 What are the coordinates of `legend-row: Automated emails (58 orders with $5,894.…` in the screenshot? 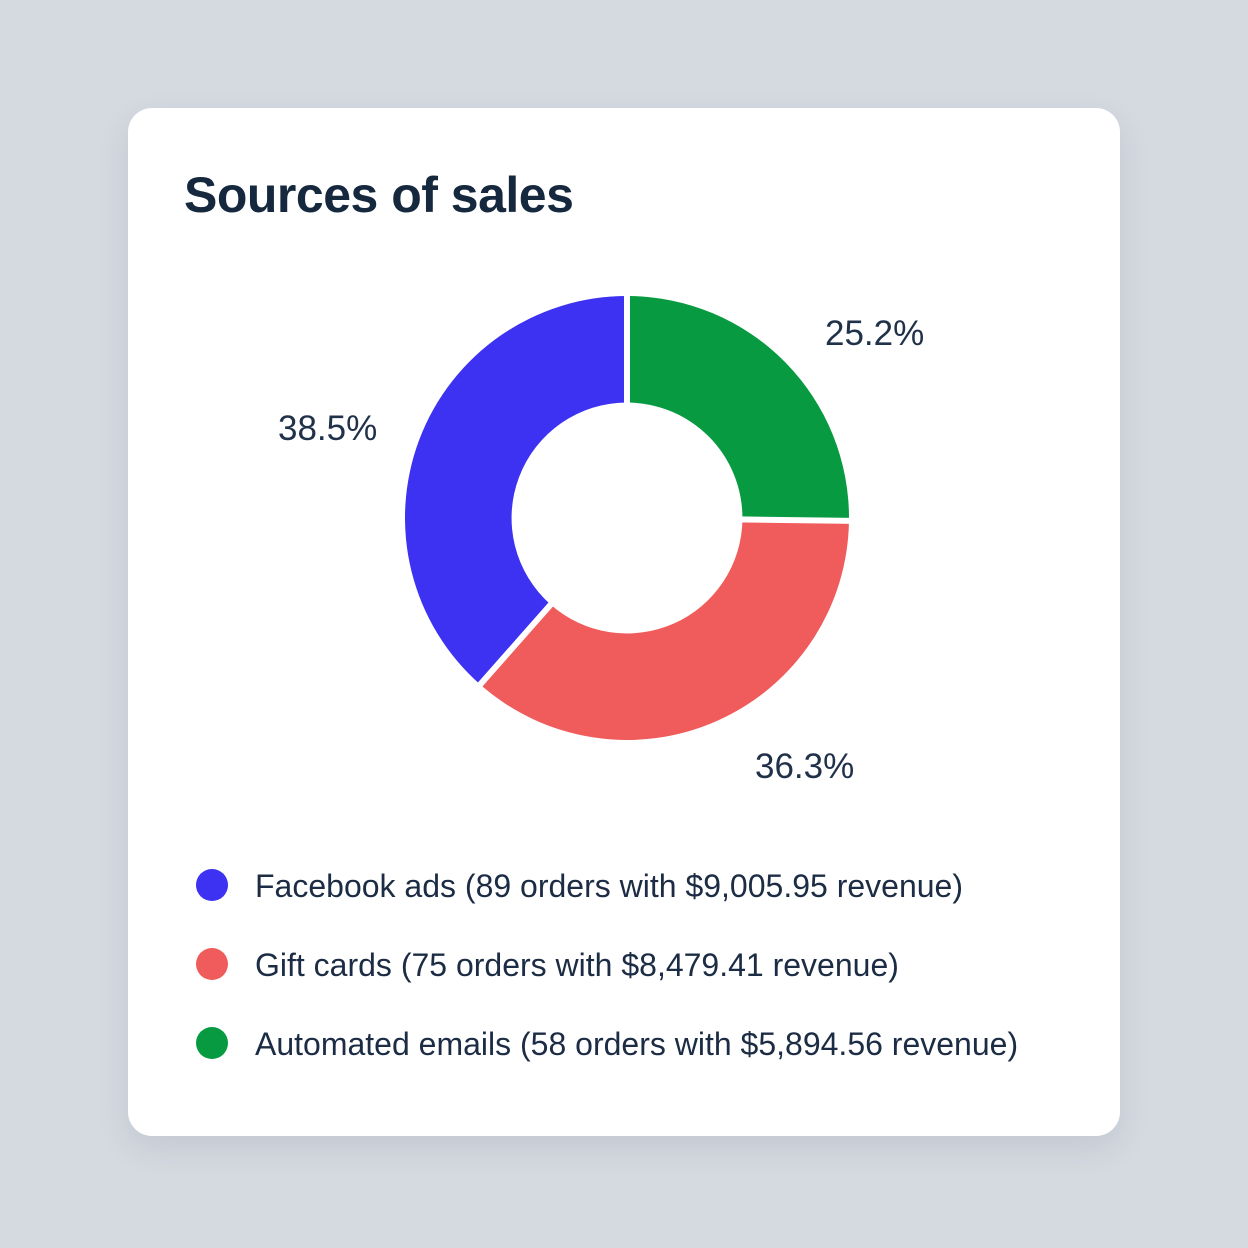 It's located at (607, 1043).